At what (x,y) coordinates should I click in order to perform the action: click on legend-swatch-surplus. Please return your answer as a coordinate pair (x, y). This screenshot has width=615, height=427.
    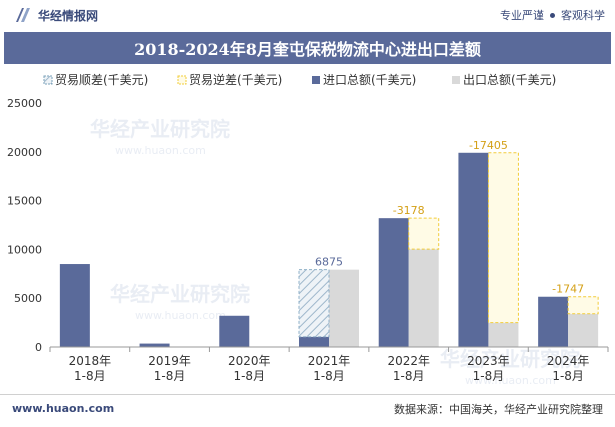
    Looking at the image, I should click on (48, 80).